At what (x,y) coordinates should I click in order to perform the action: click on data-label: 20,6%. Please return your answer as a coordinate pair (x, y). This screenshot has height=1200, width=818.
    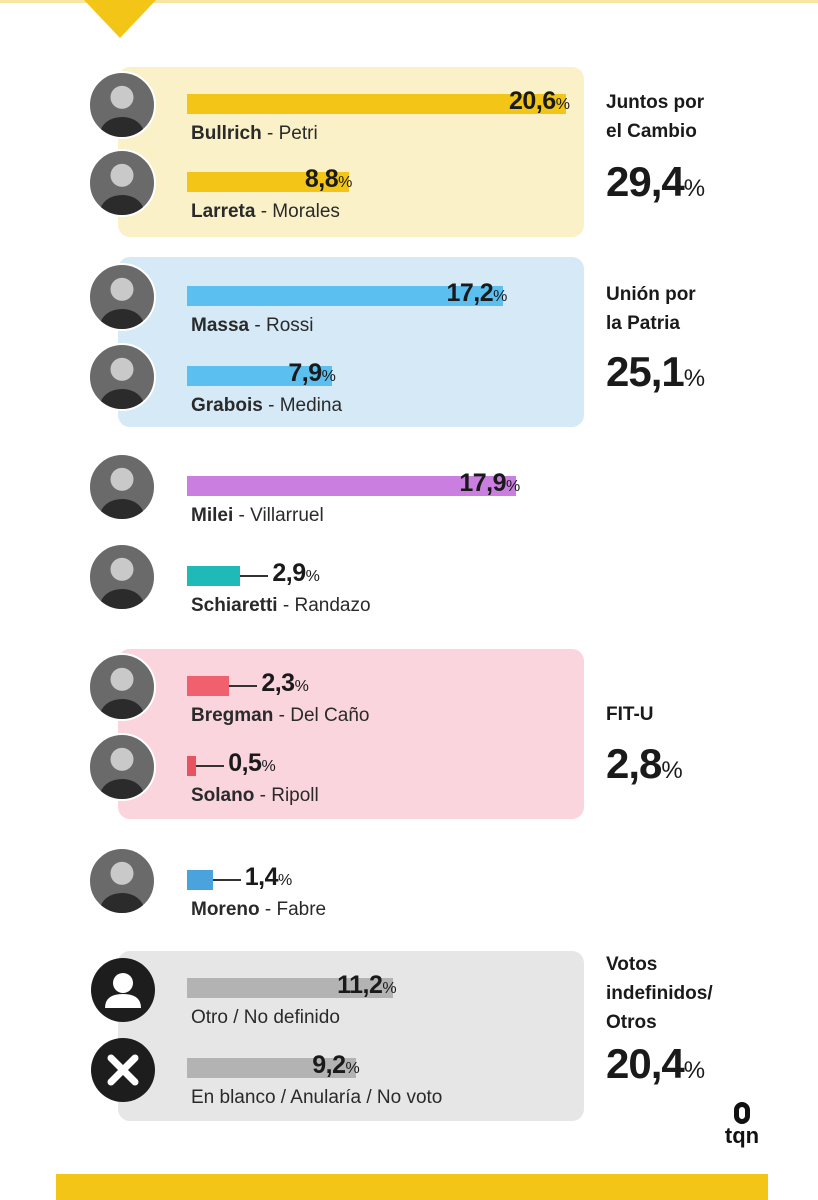
    Looking at the image, I should click on (539, 103).